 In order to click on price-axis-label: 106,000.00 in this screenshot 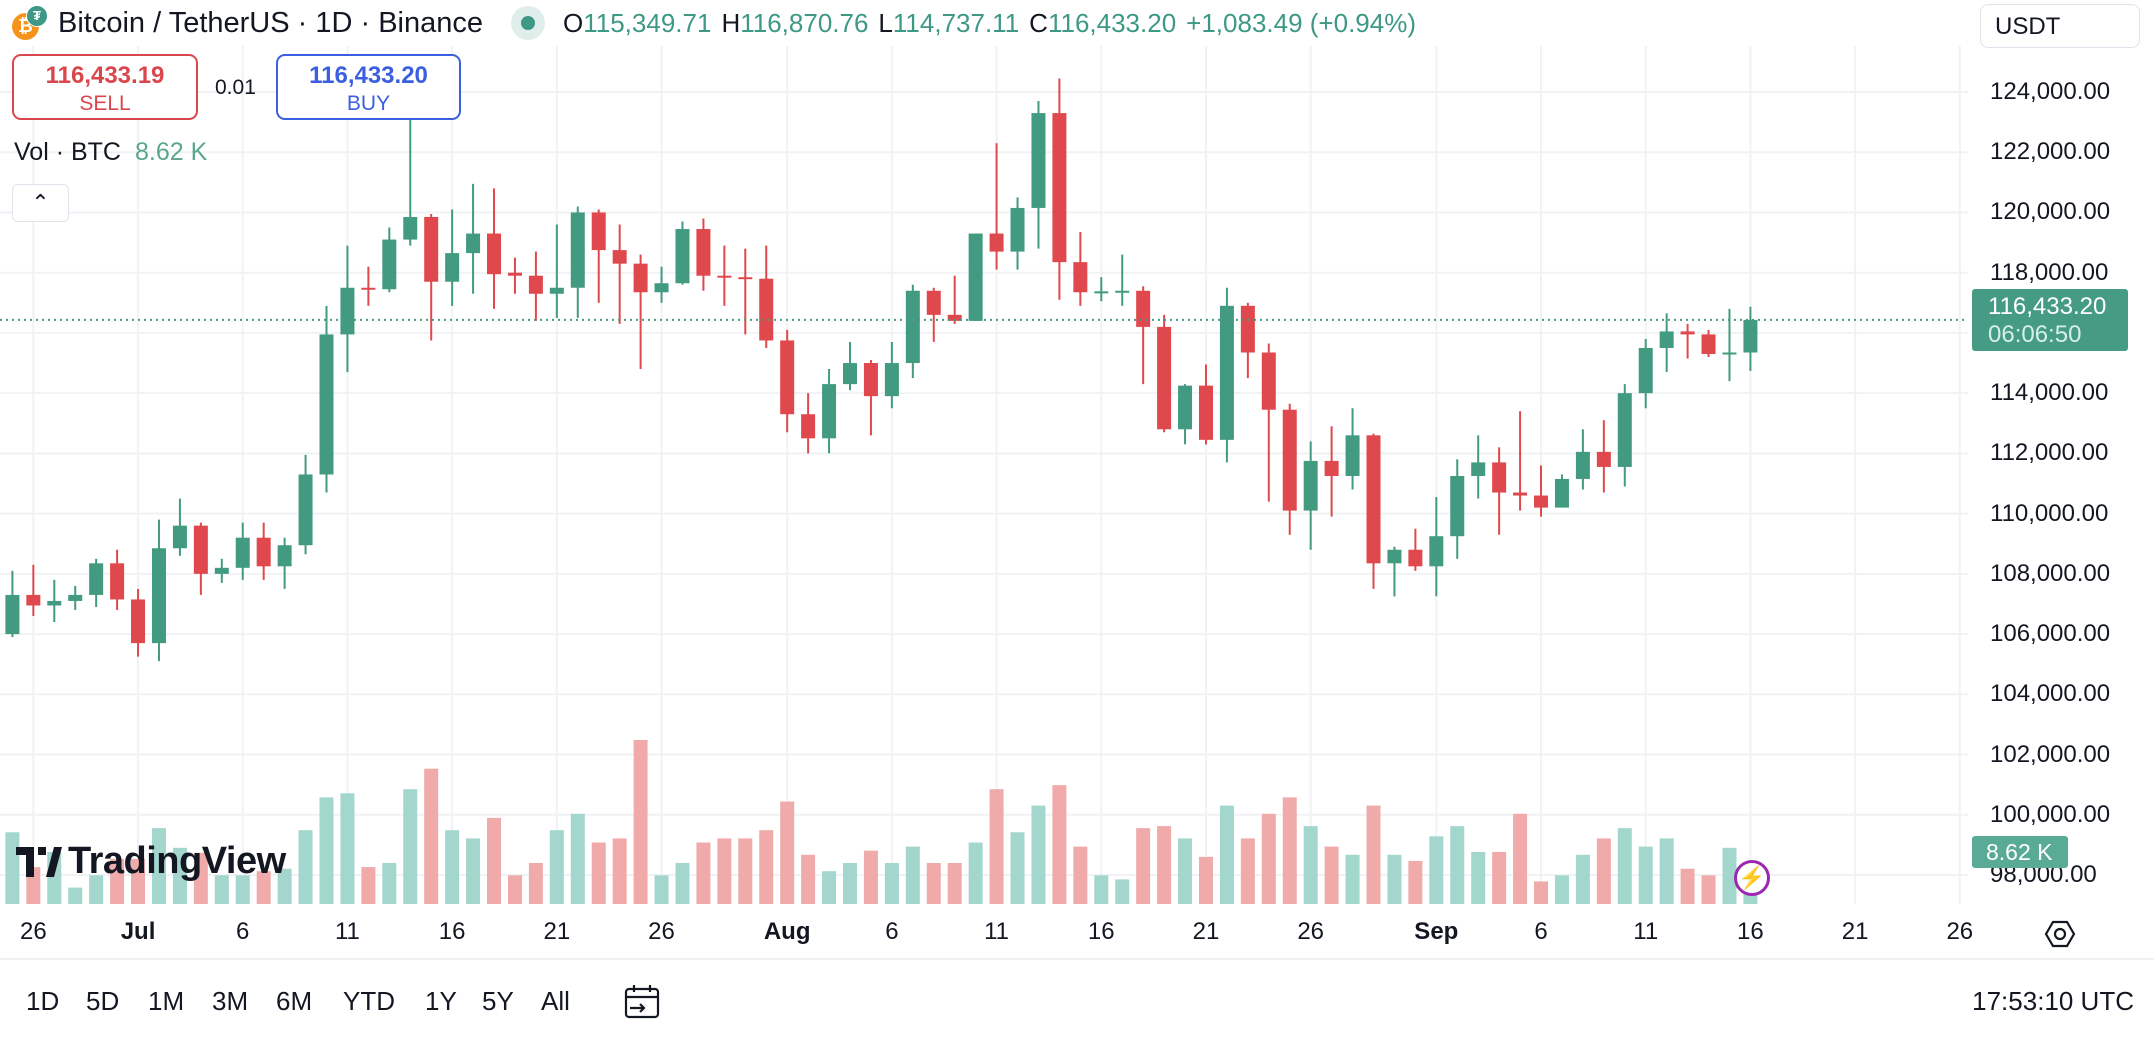, I will do `click(2050, 634)`.